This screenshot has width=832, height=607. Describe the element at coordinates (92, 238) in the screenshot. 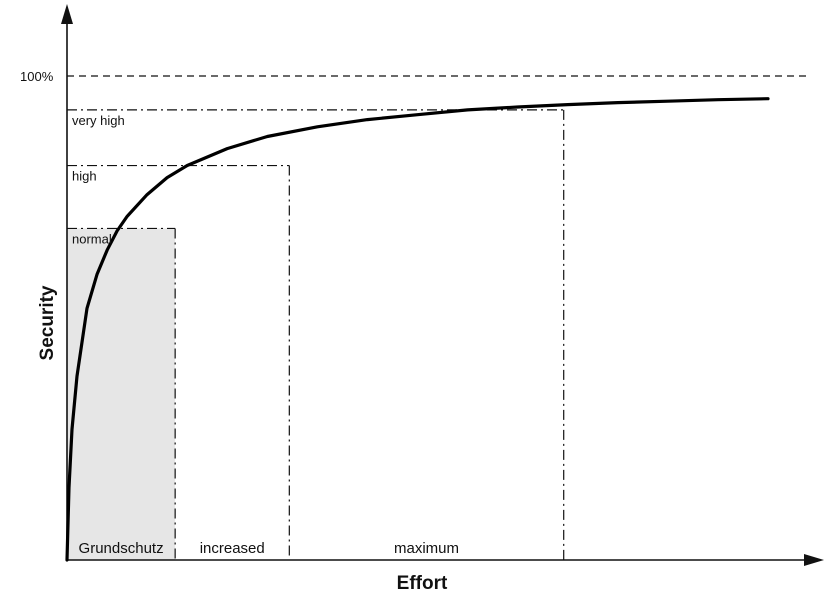

I see `level-label: normal` at that location.